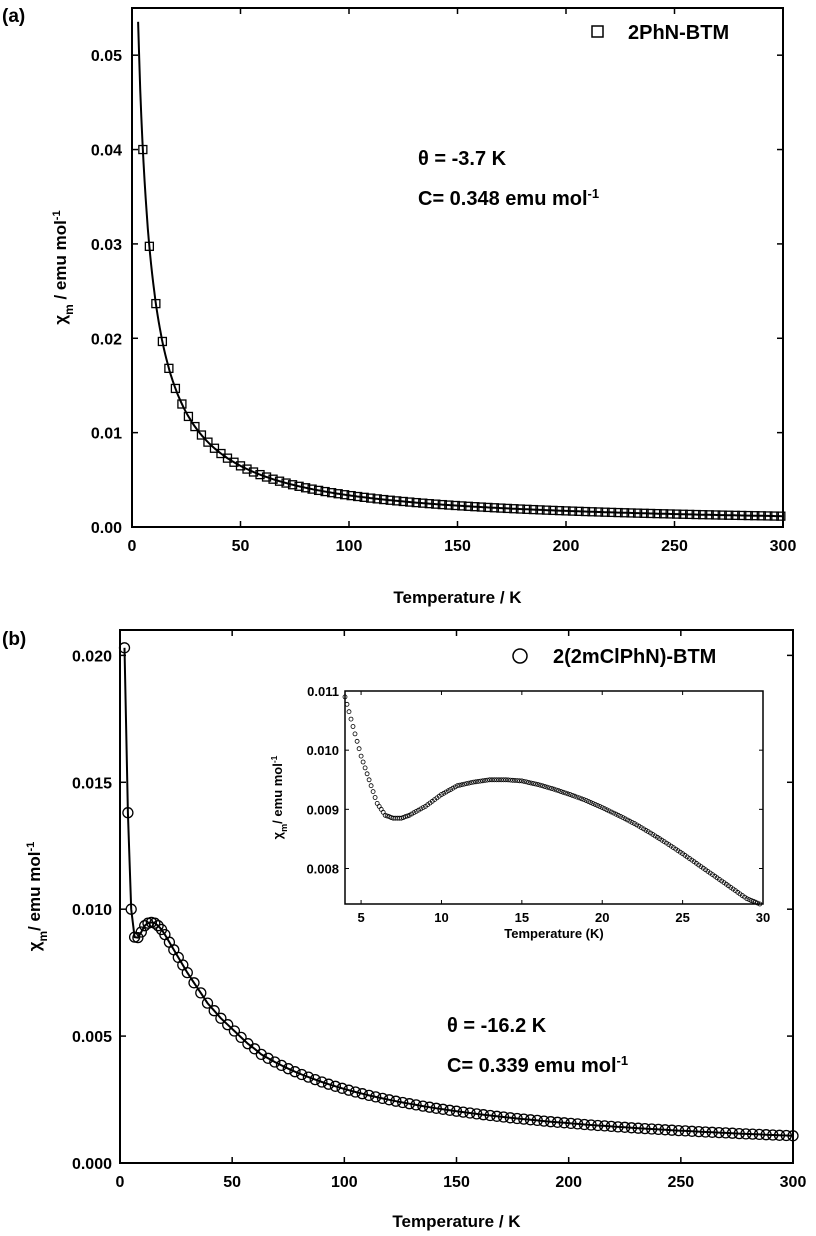 This screenshot has height=1236, width=816. I want to click on x-tick-label: 150, so click(456, 1182).